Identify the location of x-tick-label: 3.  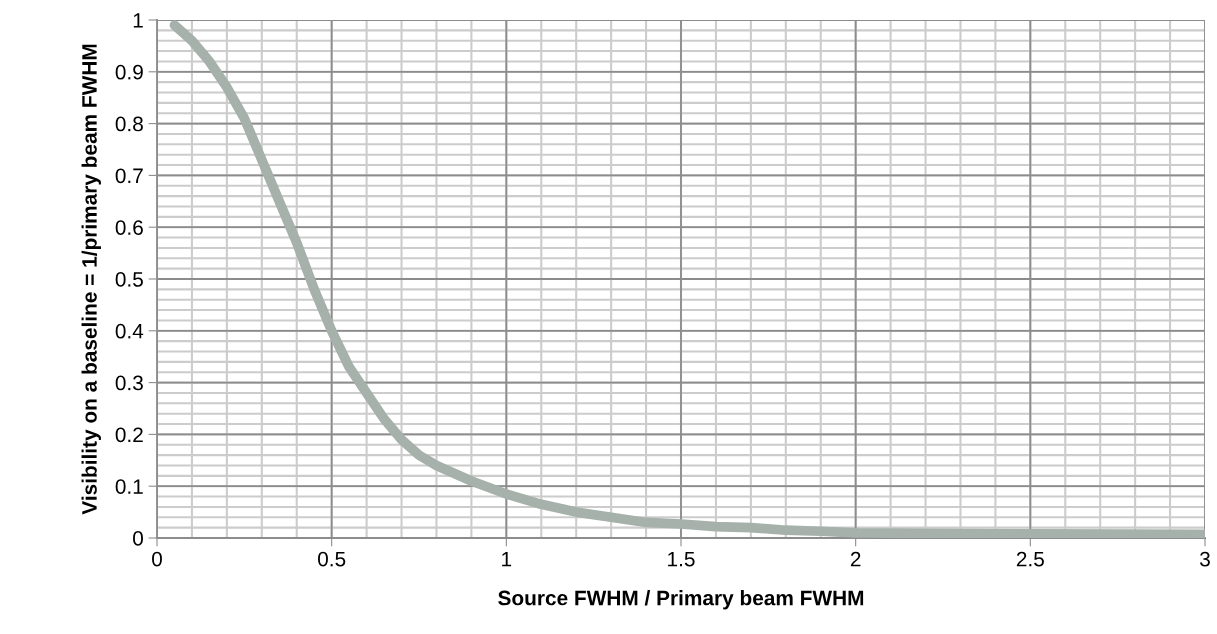
(1205, 559).